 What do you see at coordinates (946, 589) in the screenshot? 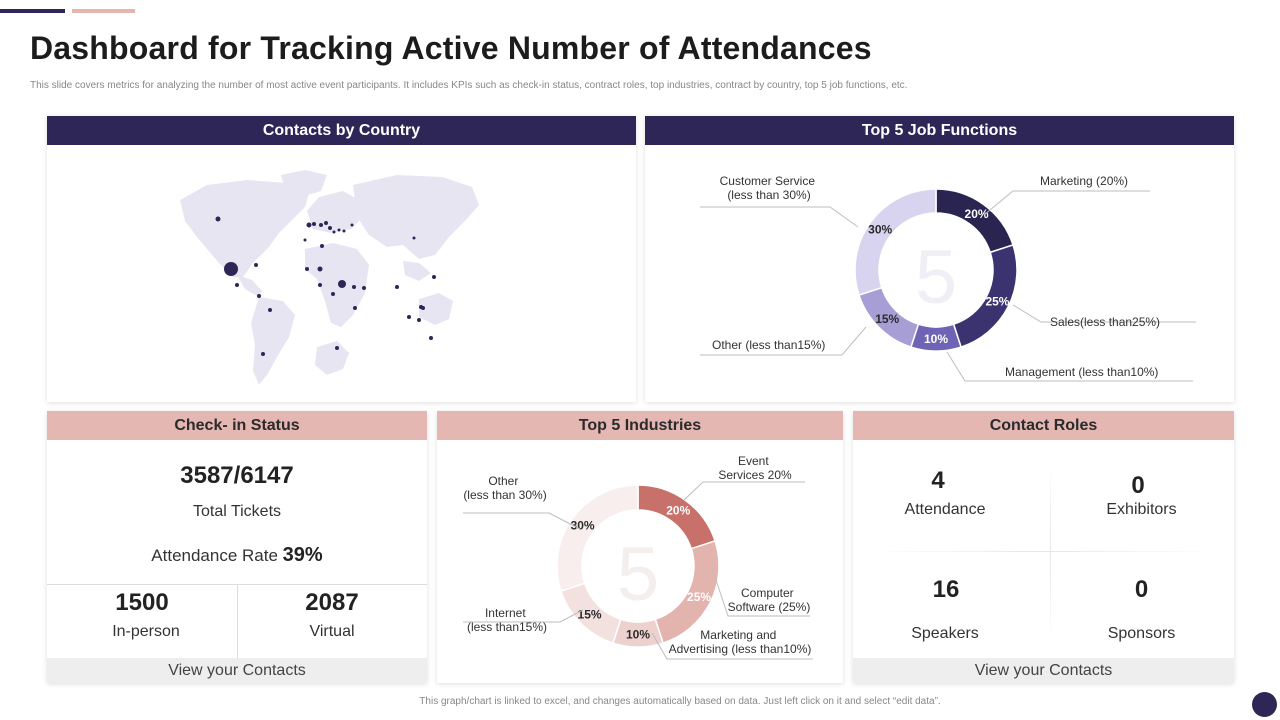
I see `role-speakers-value: 16` at bounding box center [946, 589].